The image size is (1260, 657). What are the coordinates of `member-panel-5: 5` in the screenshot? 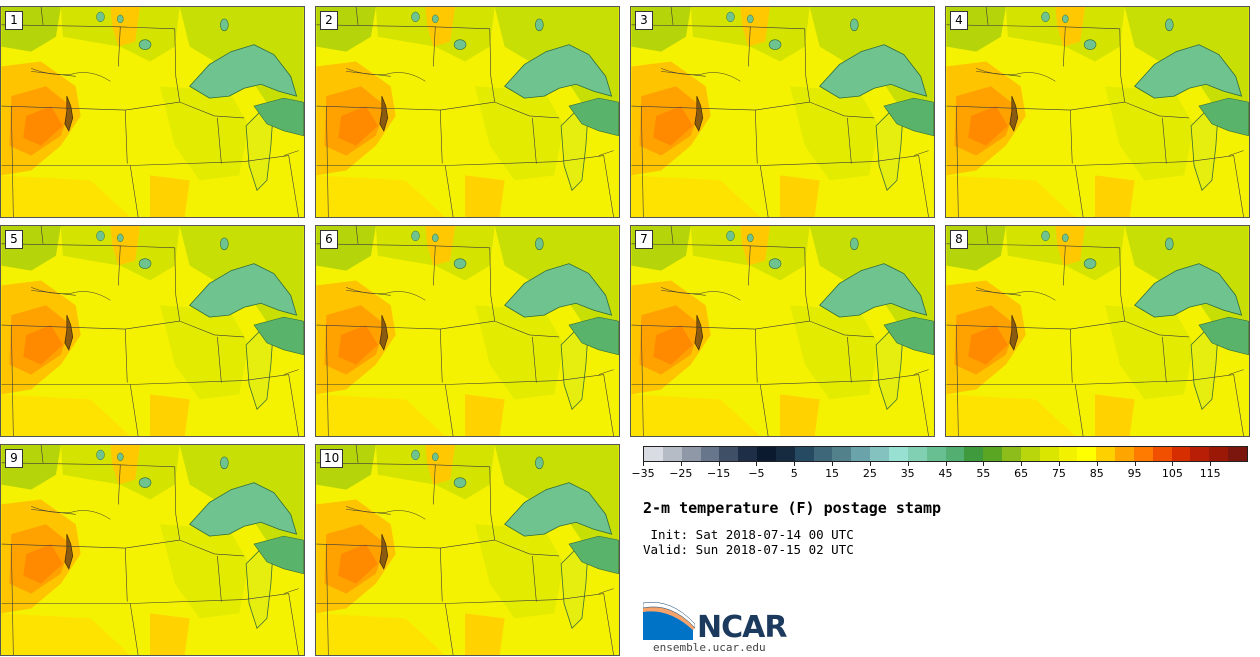 It's located at (152, 331).